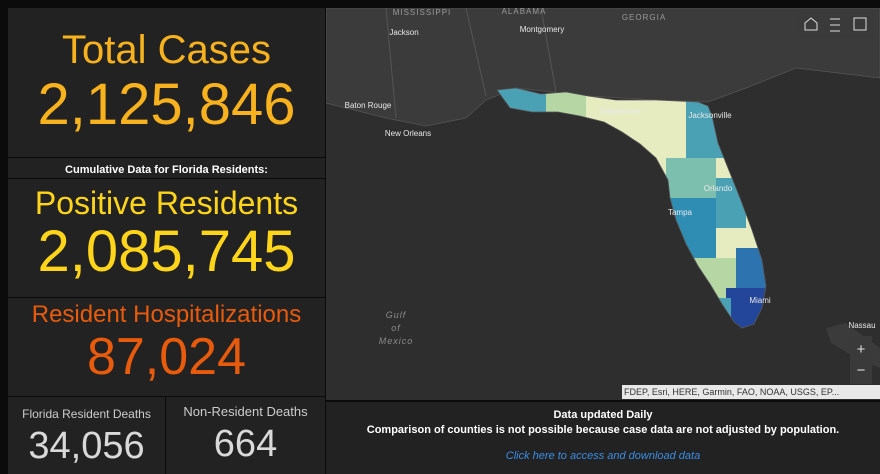 Image resolution: width=880 pixels, height=474 pixels. What do you see at coordinates (166, 203) in the screenshot?
I see `label: Positive Residents` at bounding box center [166, 203].